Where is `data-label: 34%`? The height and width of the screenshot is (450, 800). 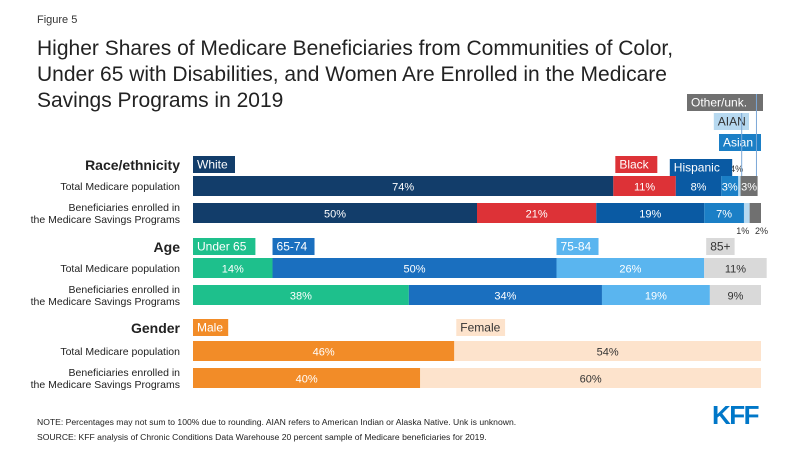 data-label: 34% is located at coordinates (505, 297).